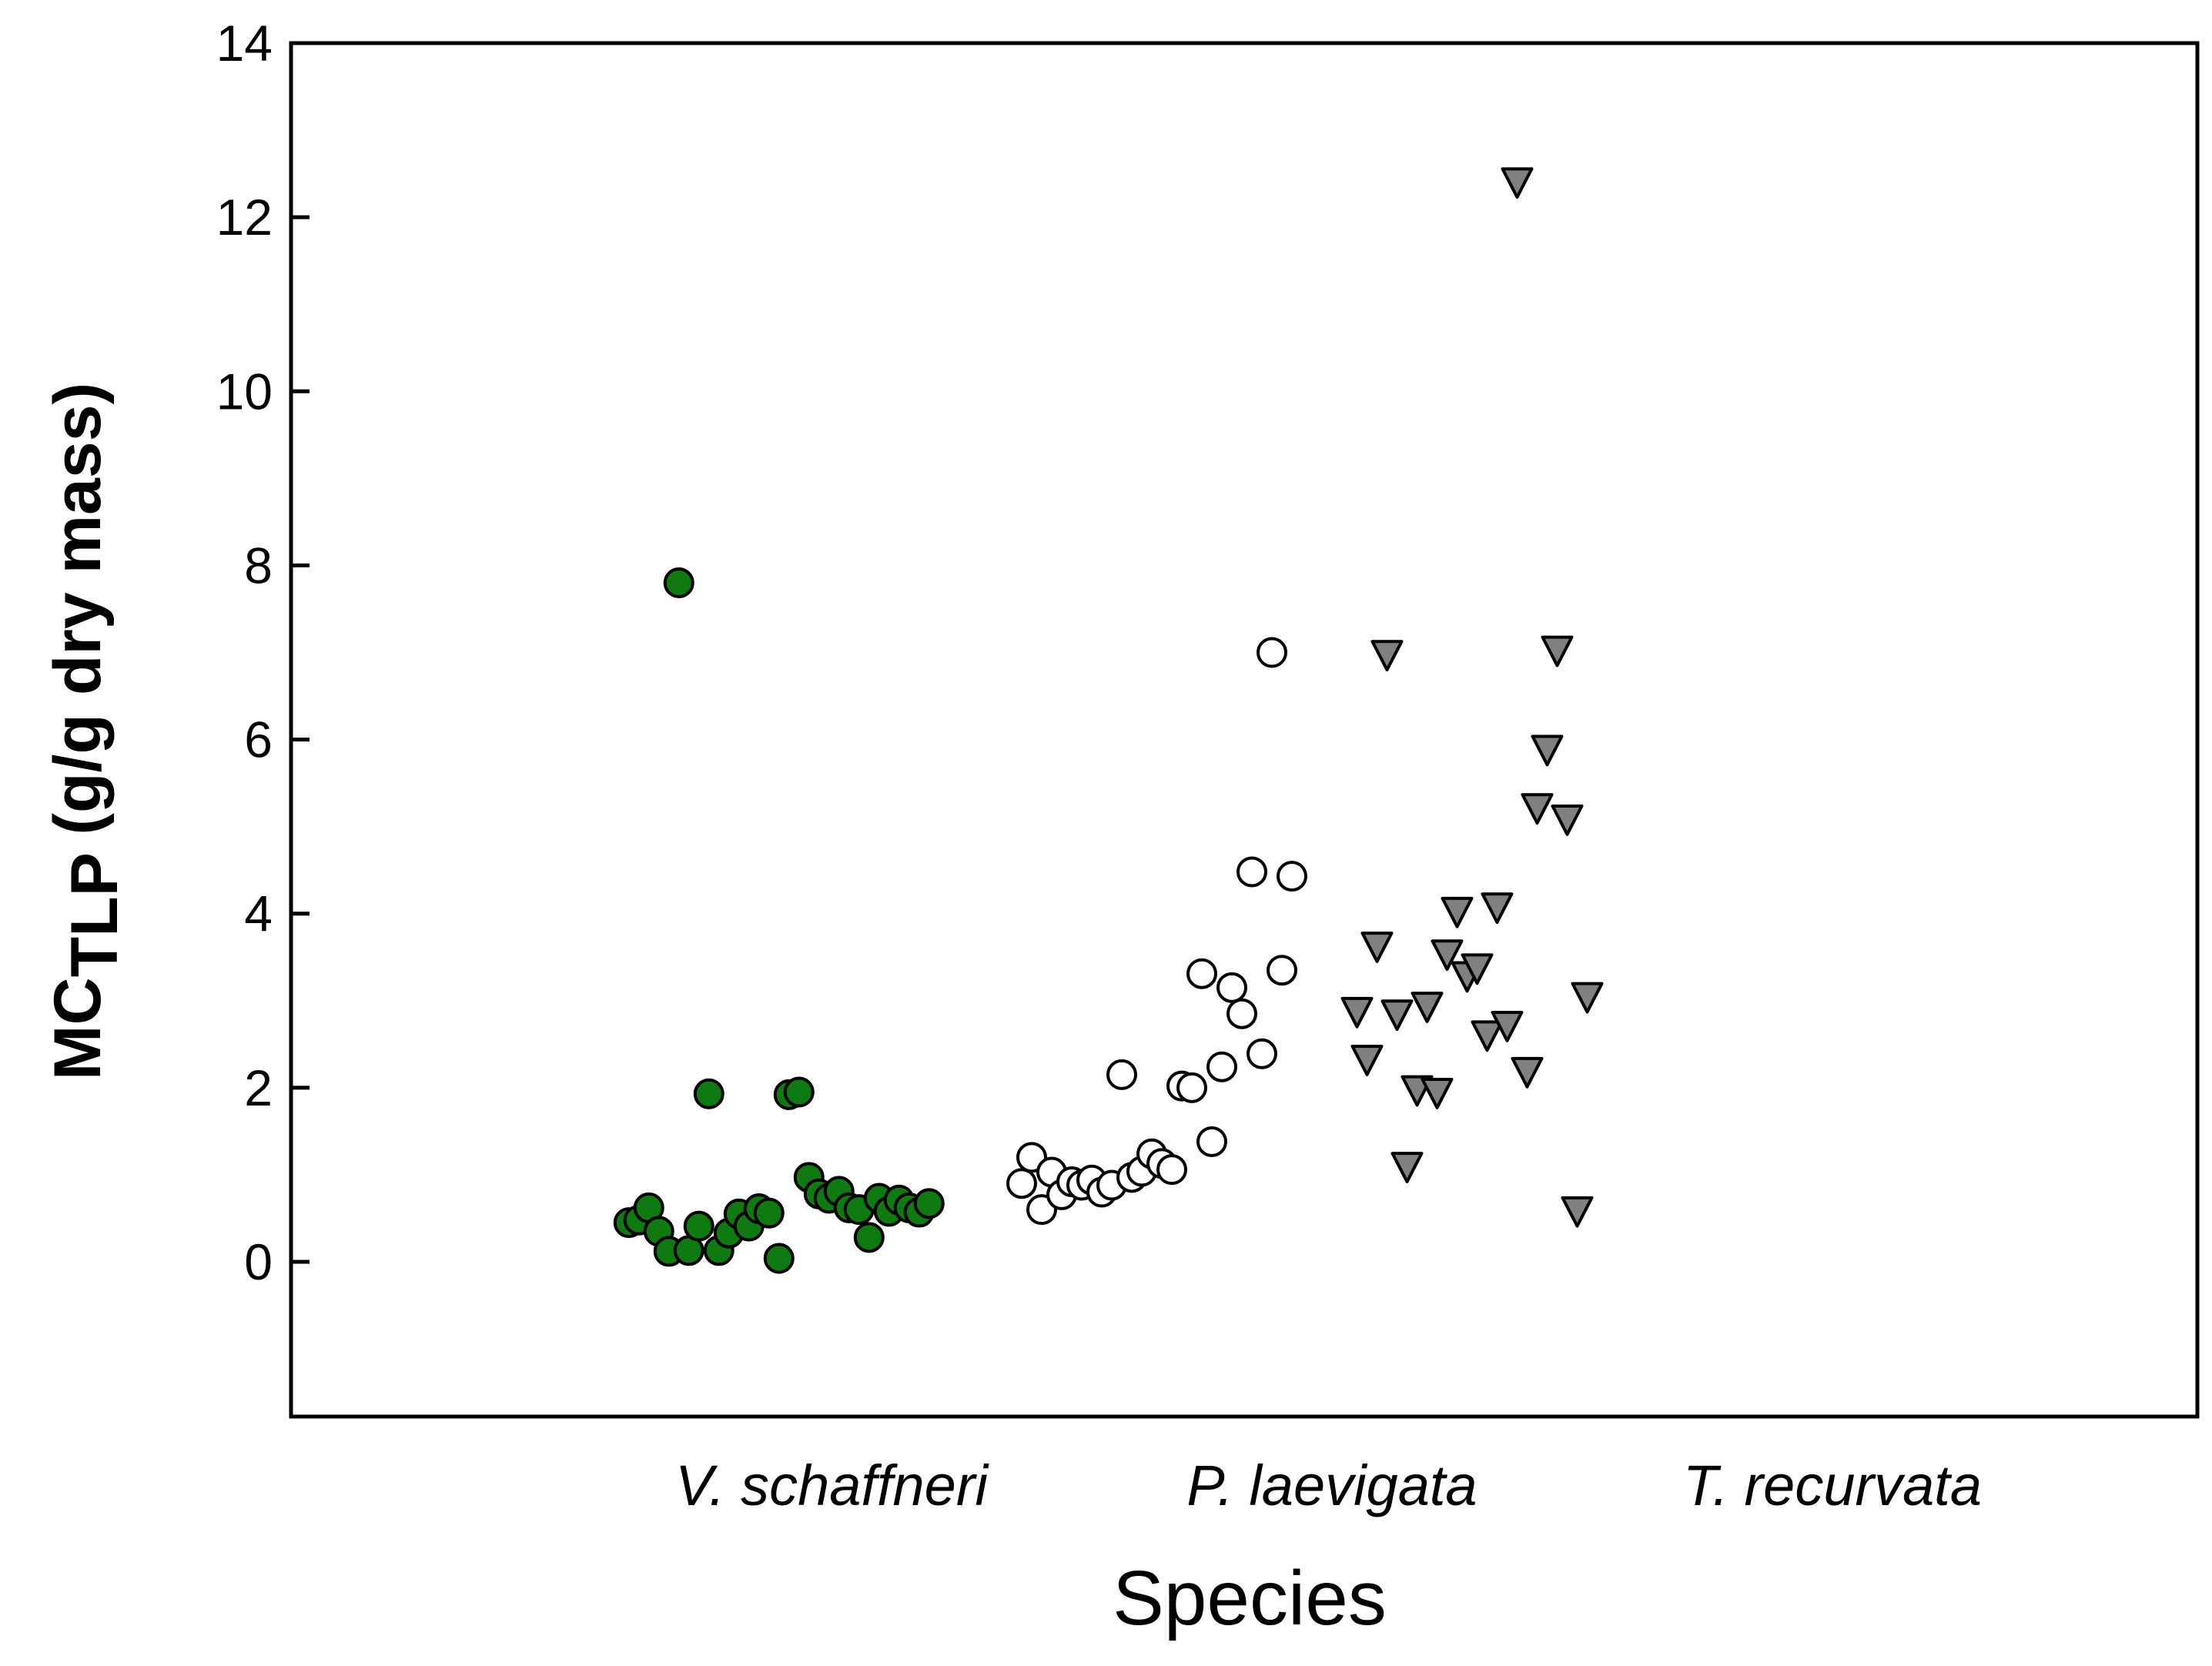 This screenshot has height=1666, width=2212. I want to click on y-tick-label-0: 0, so click(258, 1261).